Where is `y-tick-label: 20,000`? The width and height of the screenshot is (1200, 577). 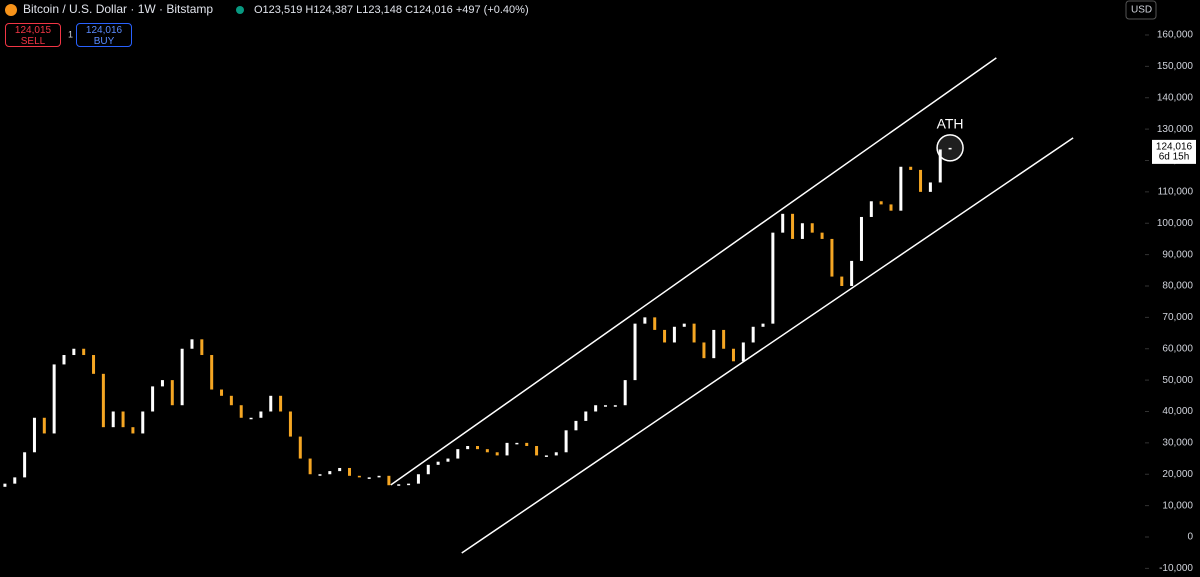 y-tick-label: 20,000 is located at coordinates (1177, 474).